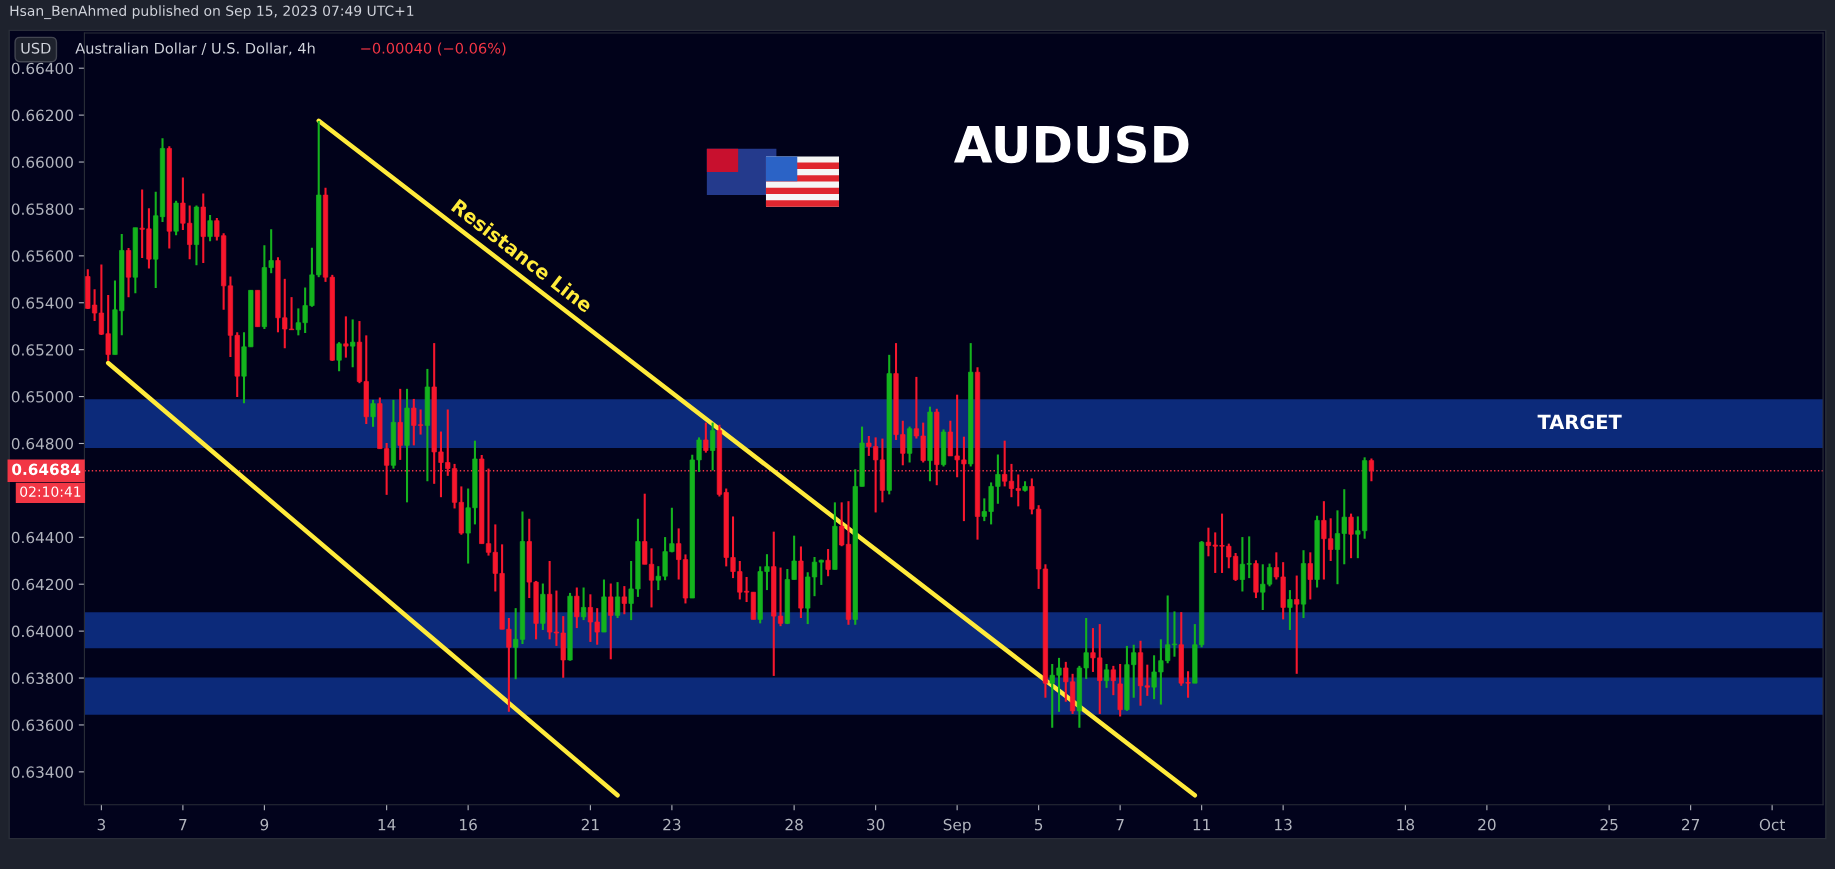 This screenshot has height=869, width=1835. Describe the element at coordinates (1772, 824) in the screenshot. I see `x-tick-label: Oct` at that location.